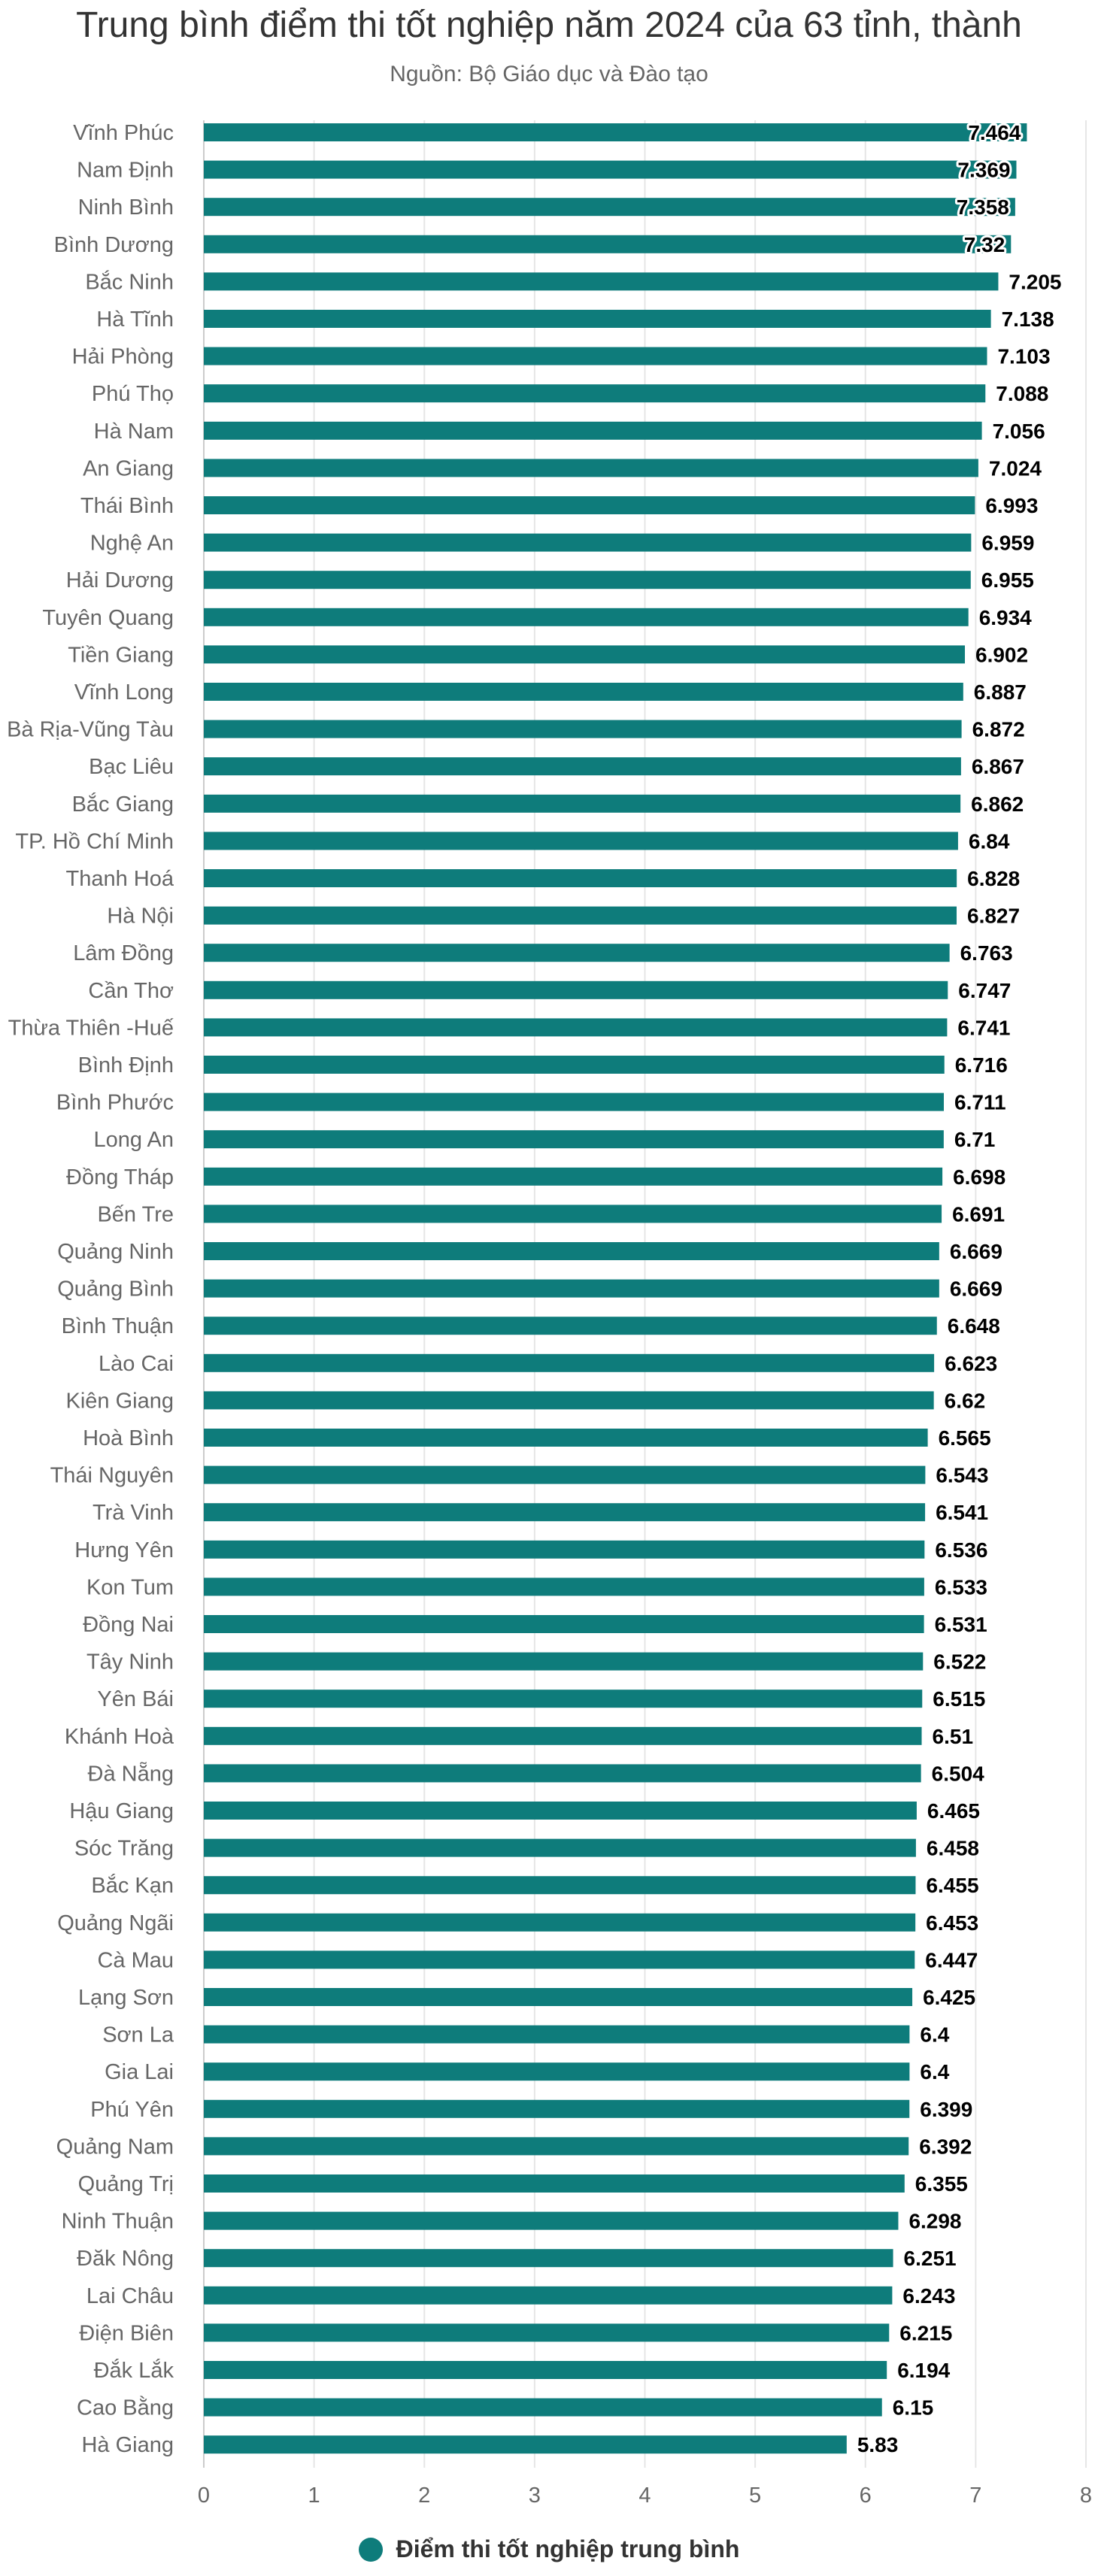  Describe the element at coordinates (130, 1587) in the screenshot. I see `category-label: Kon Tum` at that location.